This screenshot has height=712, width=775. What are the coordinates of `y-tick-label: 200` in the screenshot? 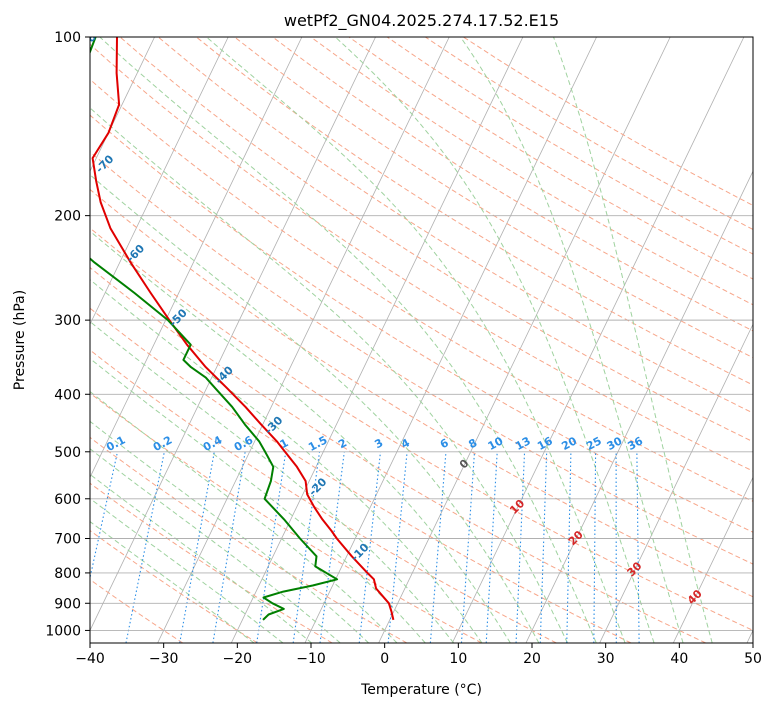 It's located at (67, 217).